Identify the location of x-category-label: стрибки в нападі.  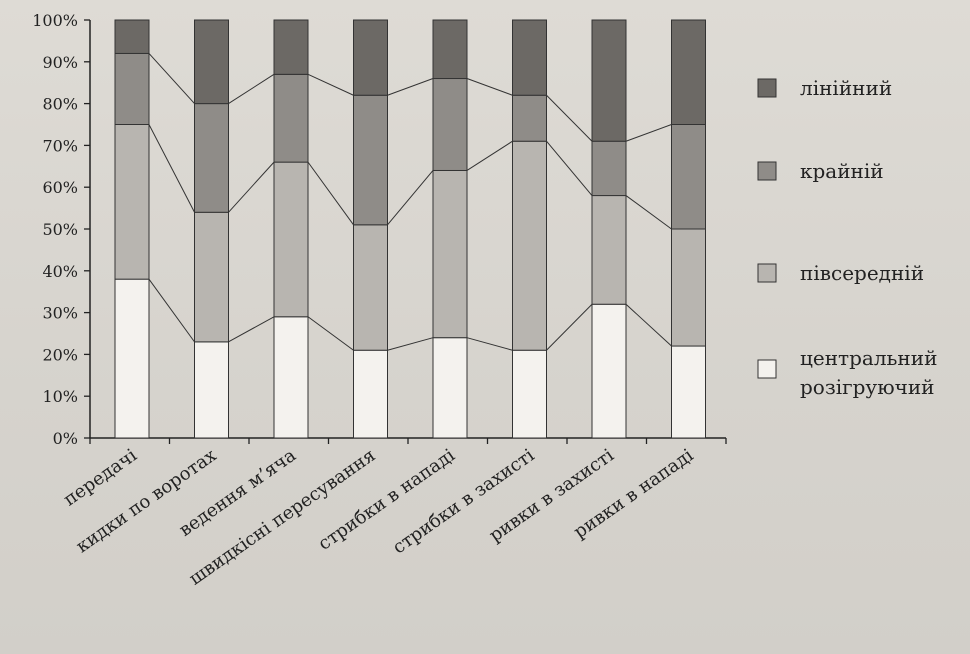
(387, 500).